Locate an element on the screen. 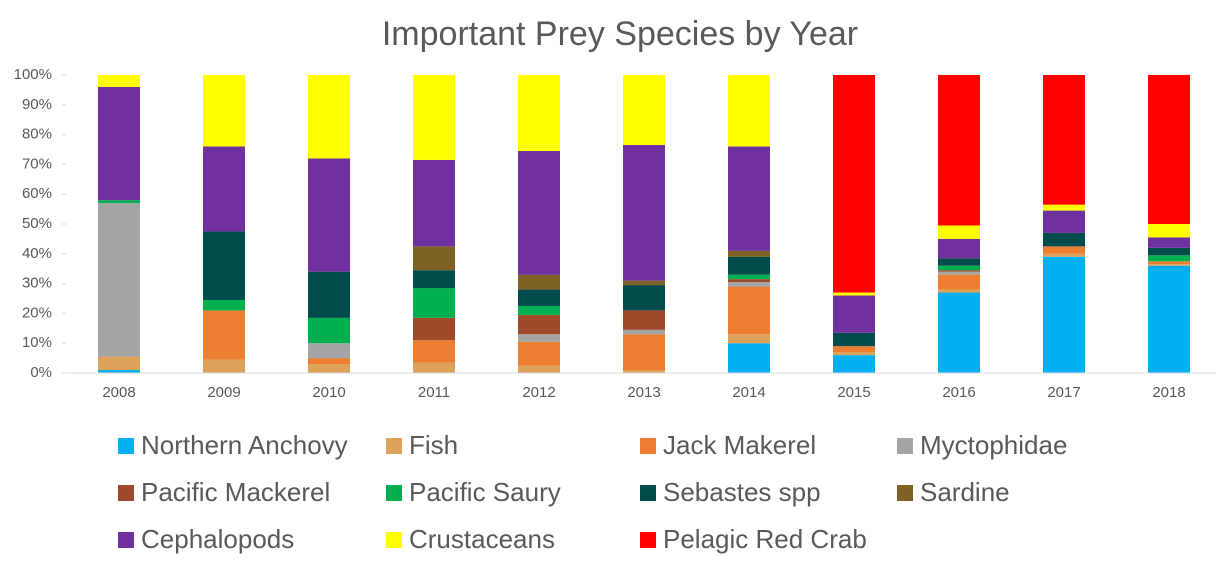 Image resolution: width=1216 pixels, height=564 pixels. legend-label: Cephalopods is located at coordinates (217, 539).